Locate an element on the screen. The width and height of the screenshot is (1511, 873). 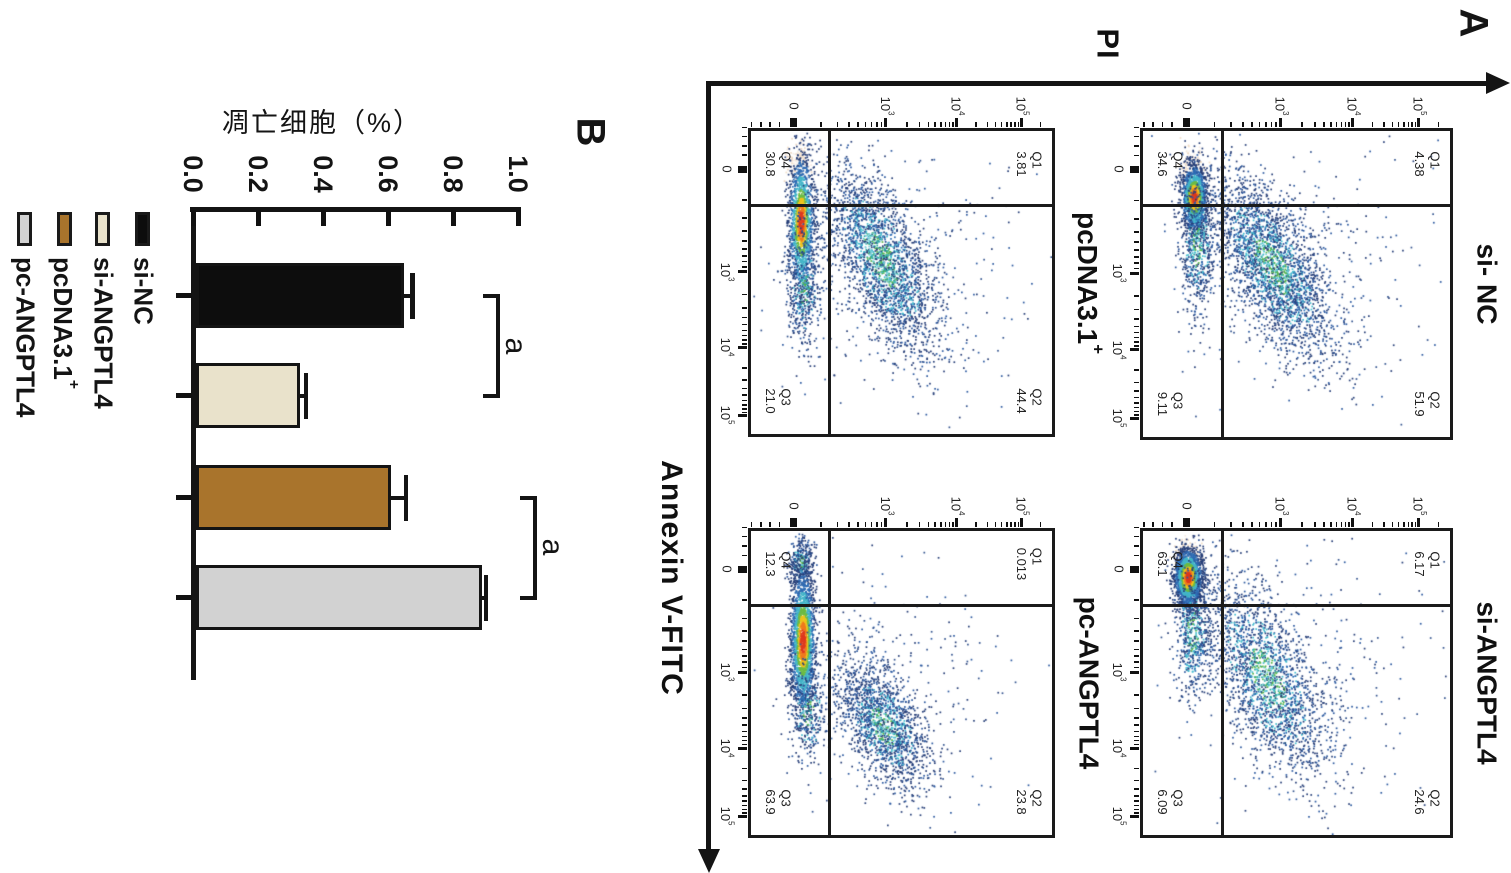
sig-bracket-line is located at coordinates (498, 345).